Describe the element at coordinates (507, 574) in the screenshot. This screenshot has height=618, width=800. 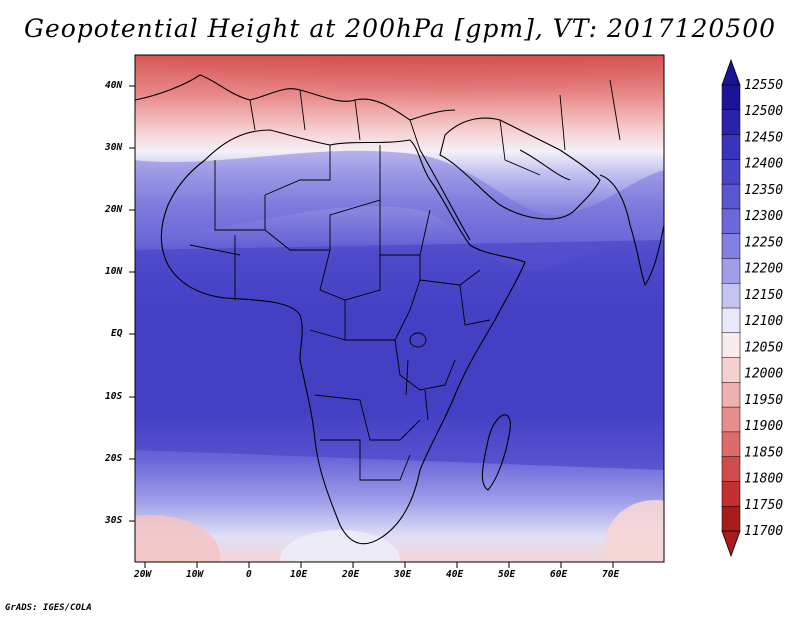
I see `lon-label: 50E` at that location.